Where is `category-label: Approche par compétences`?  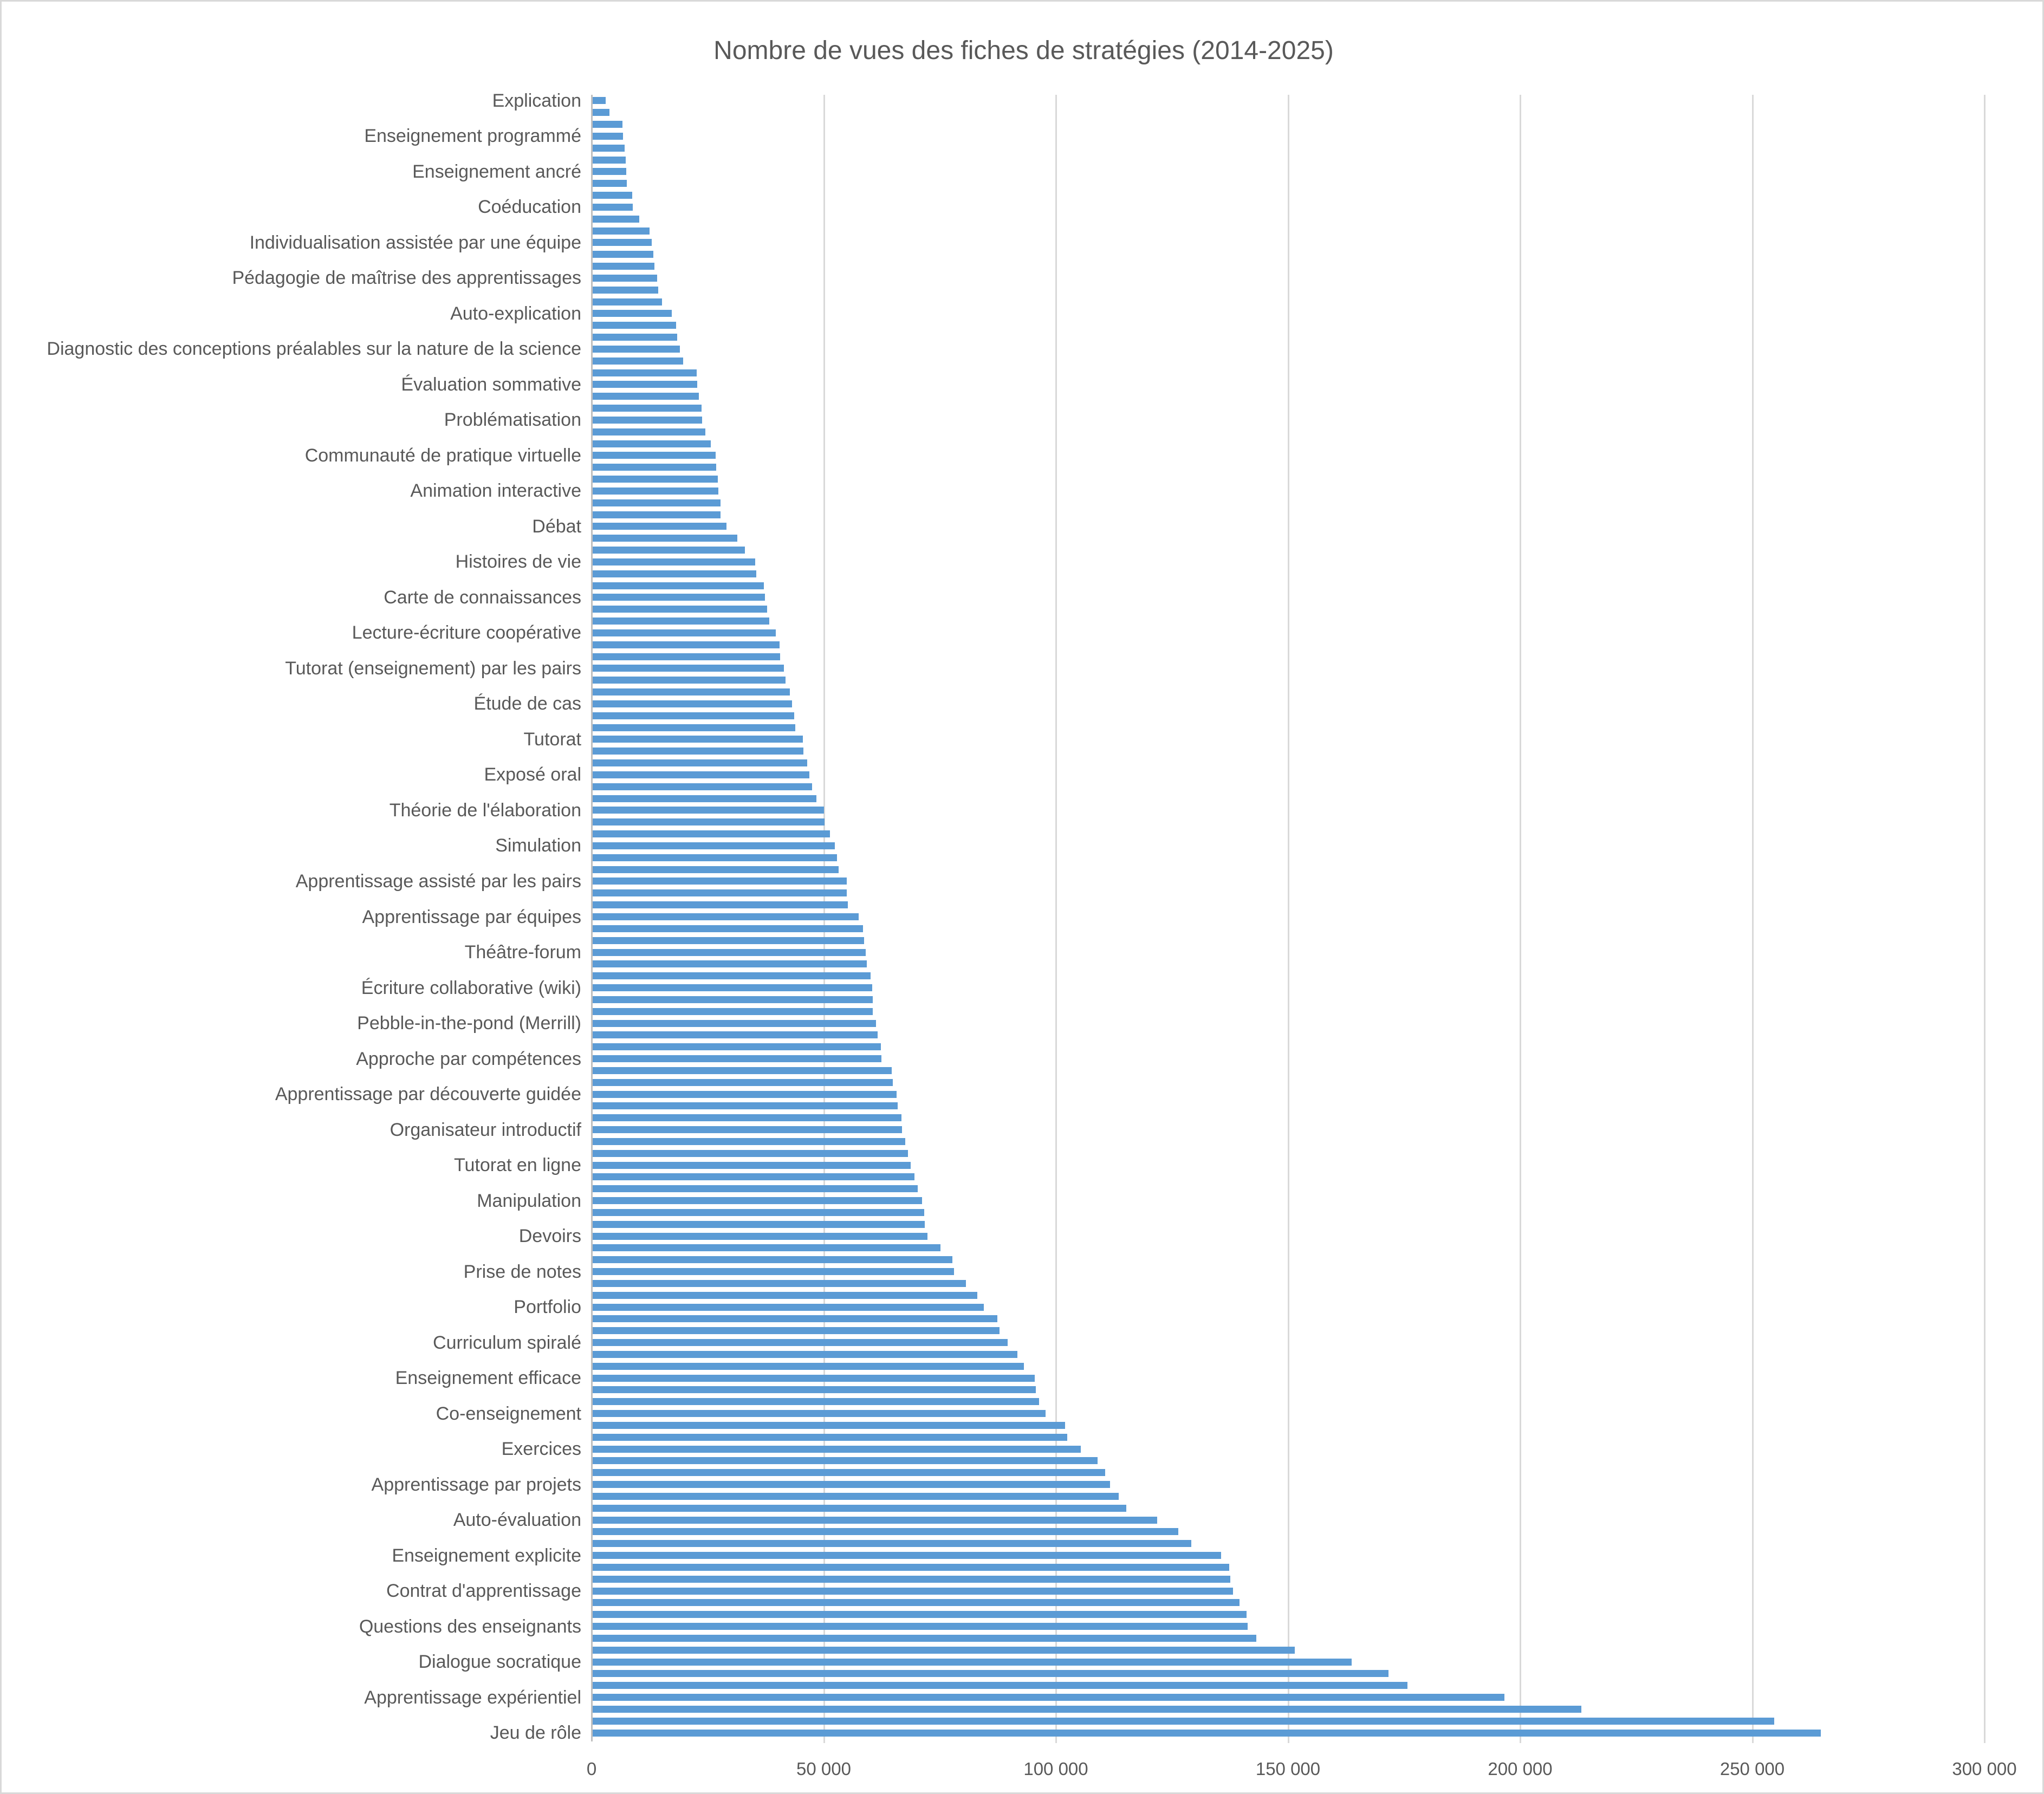 category-label: Approche par compétences is located at coordinates (468, 1058).